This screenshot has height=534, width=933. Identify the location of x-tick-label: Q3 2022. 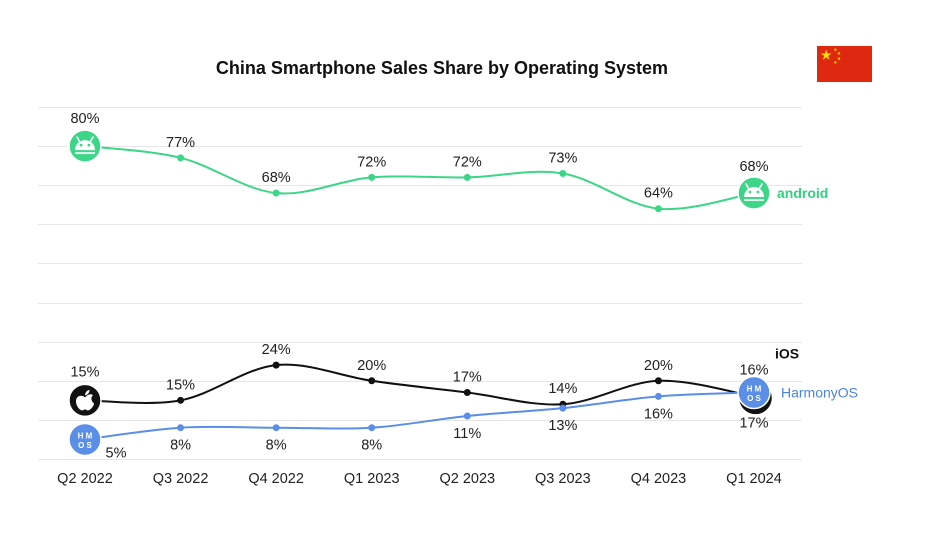
(181, 479).